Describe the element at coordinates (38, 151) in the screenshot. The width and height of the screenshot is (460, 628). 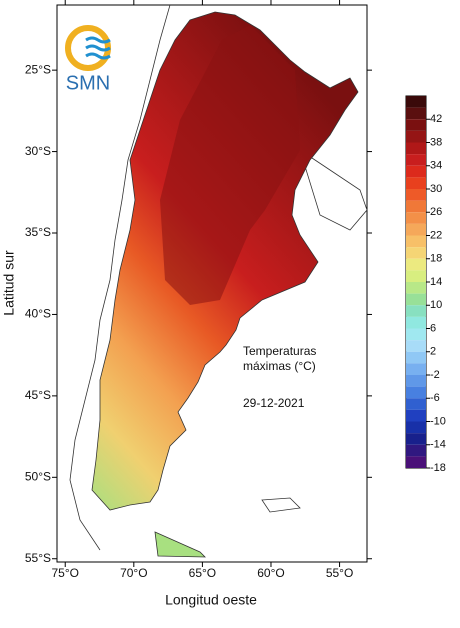
I see `y-tick-label: 30°S` at that location.